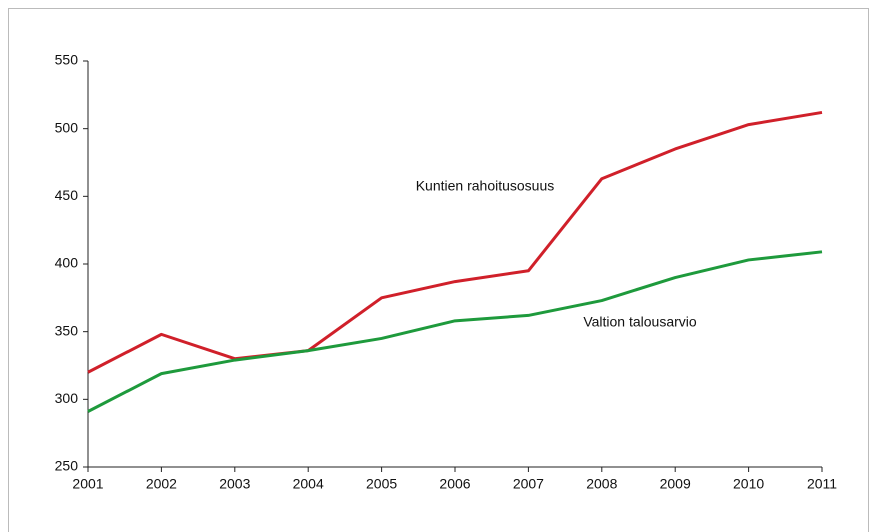  Describe the element at coordinates (67, 195) in the screenshot. I see `y-tick-label: 450` at that location.